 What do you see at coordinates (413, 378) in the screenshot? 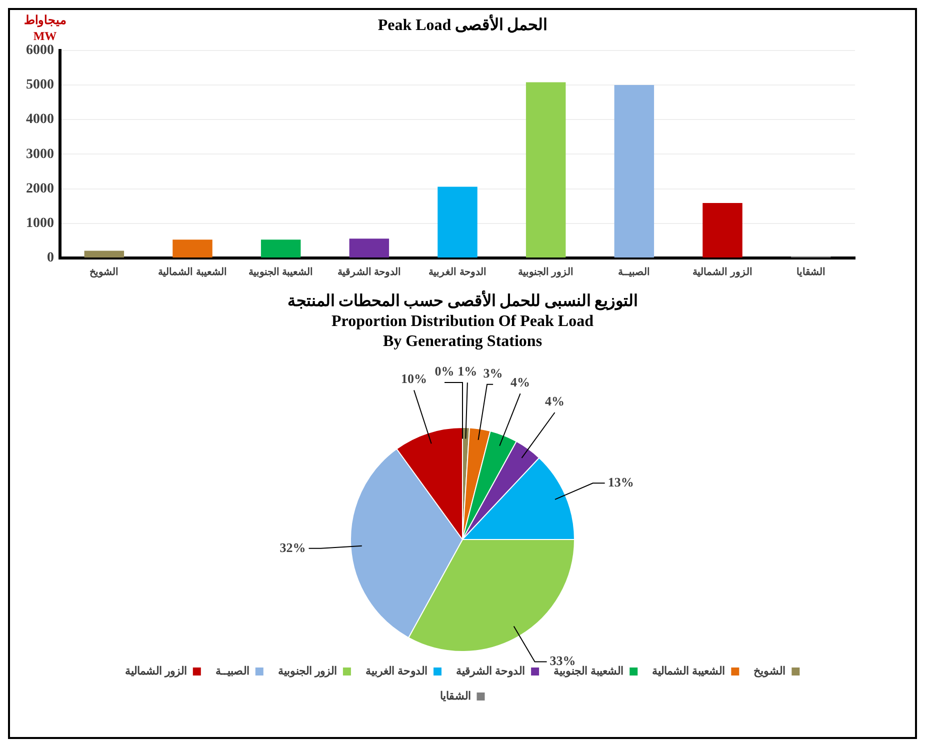
I see `data-label: 10%` at bounding box center [413, 378].